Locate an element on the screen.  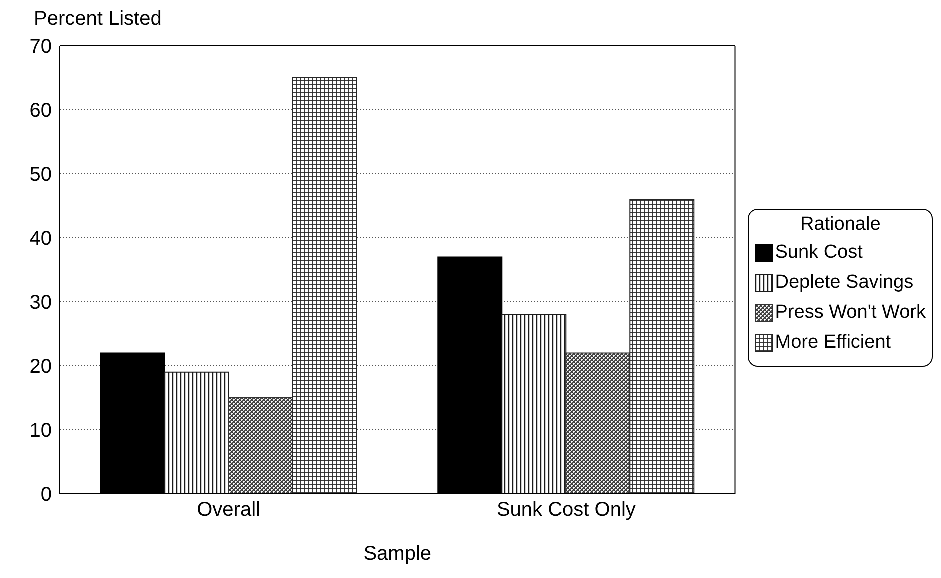
y-tick-label: 30 is located at coordinates (41, 303).